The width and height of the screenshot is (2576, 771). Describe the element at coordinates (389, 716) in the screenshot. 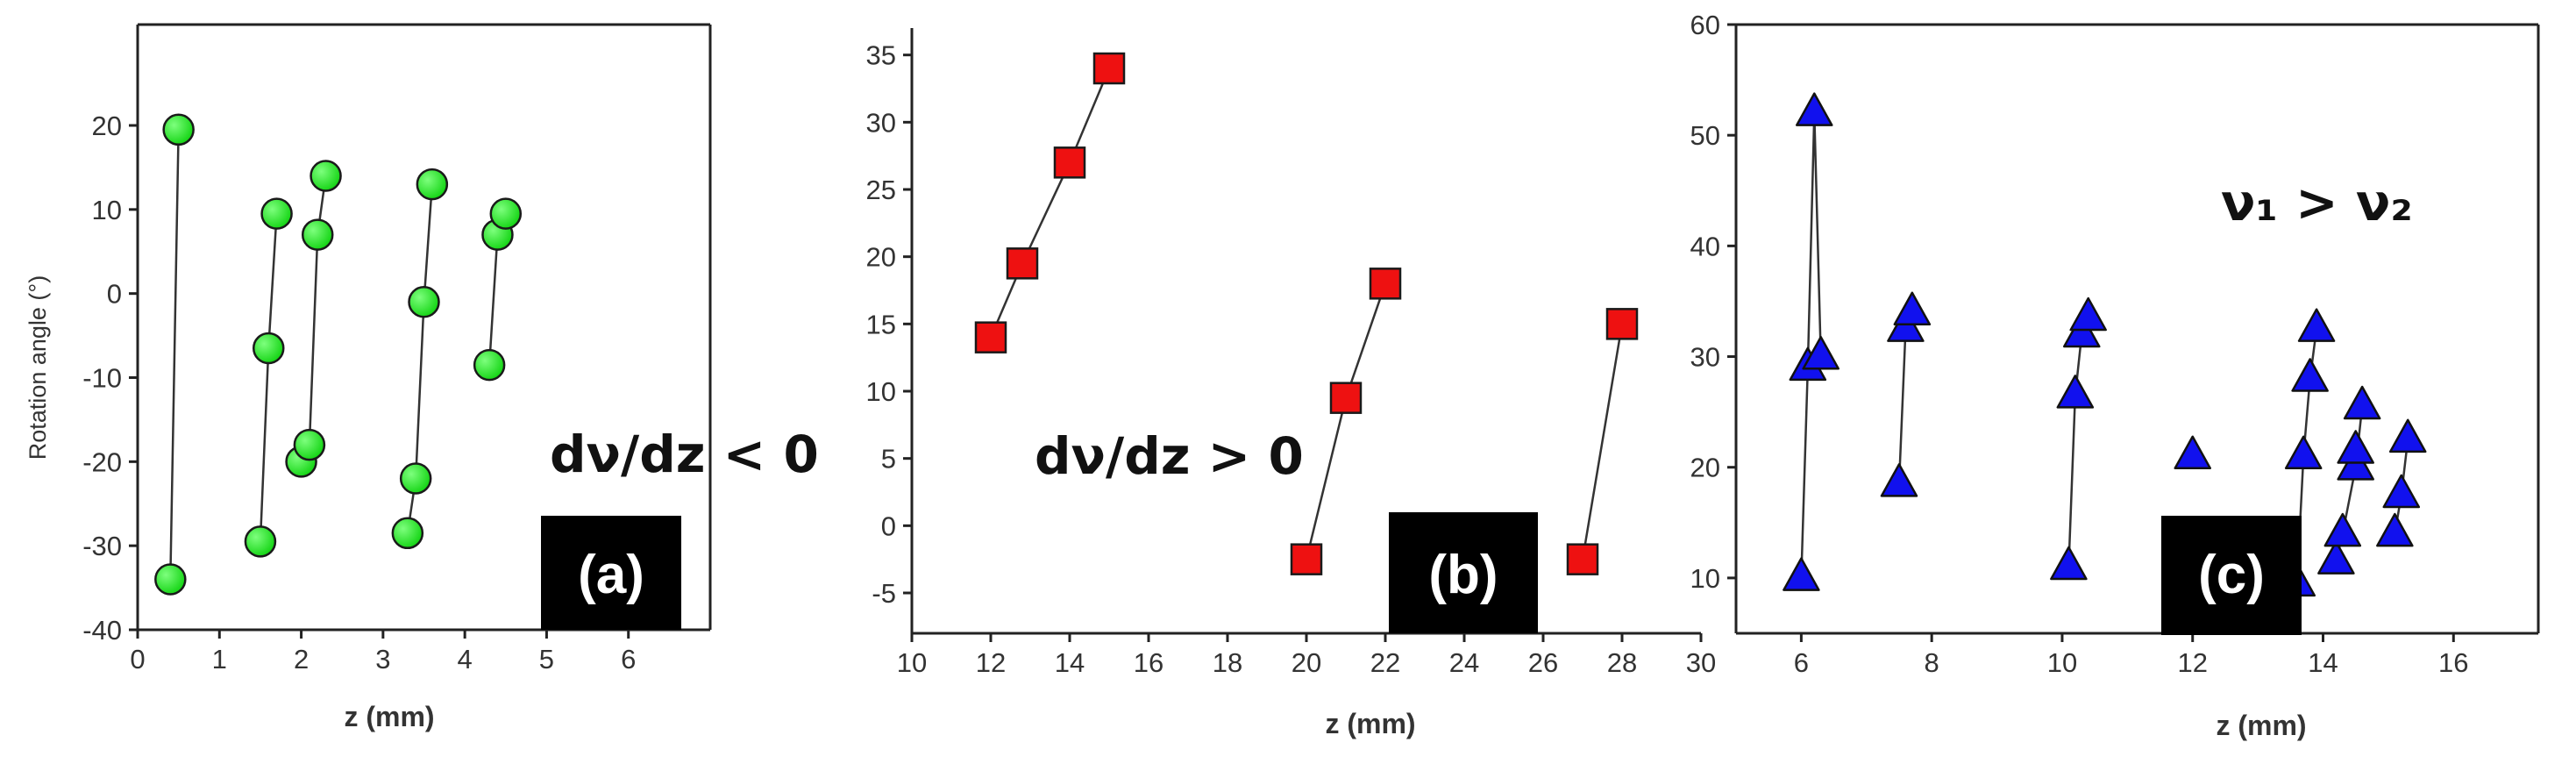

I see `panel-a-xlabel: z (mm)` at that location.